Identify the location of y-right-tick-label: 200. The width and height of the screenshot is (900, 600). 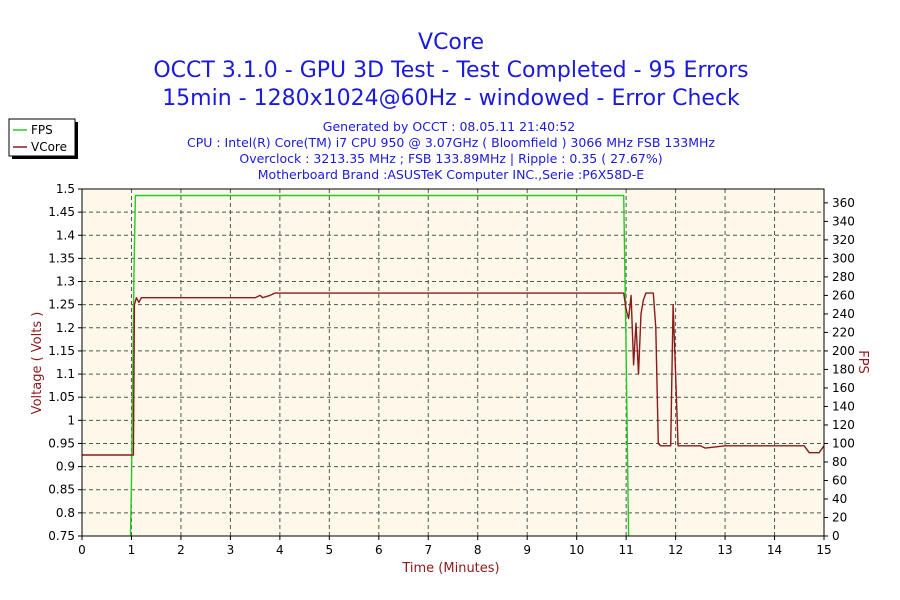
(843, 351).